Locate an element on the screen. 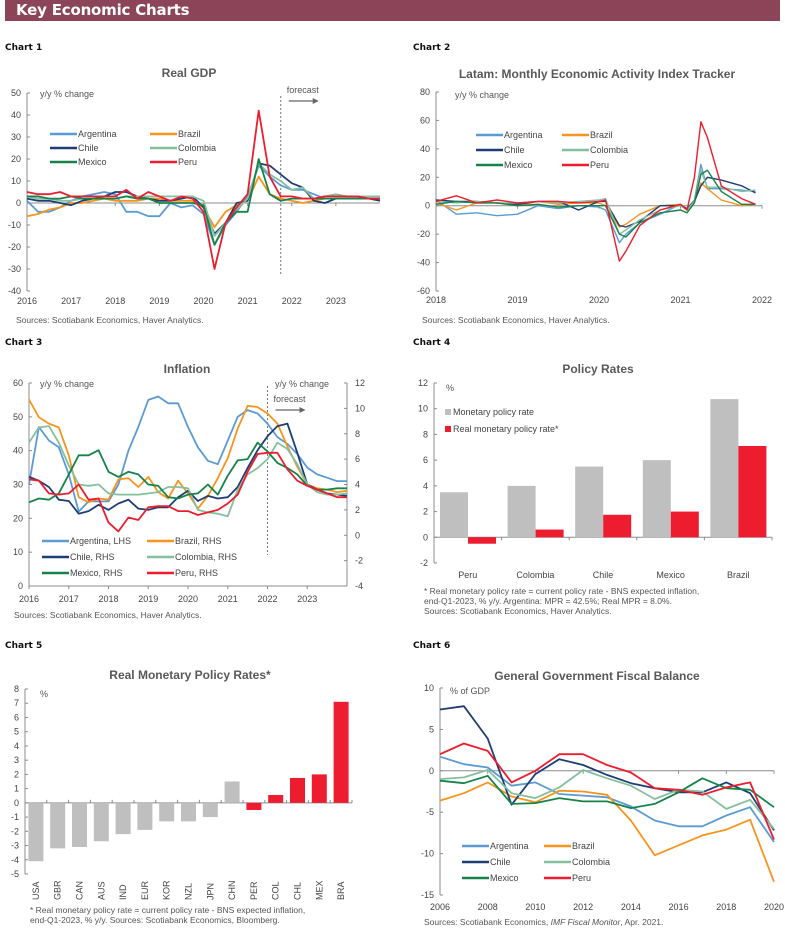 Image resolution: width=785 pixels, height=934 pixels. chart5-bar-gbr is located at coordinates (58, 825).